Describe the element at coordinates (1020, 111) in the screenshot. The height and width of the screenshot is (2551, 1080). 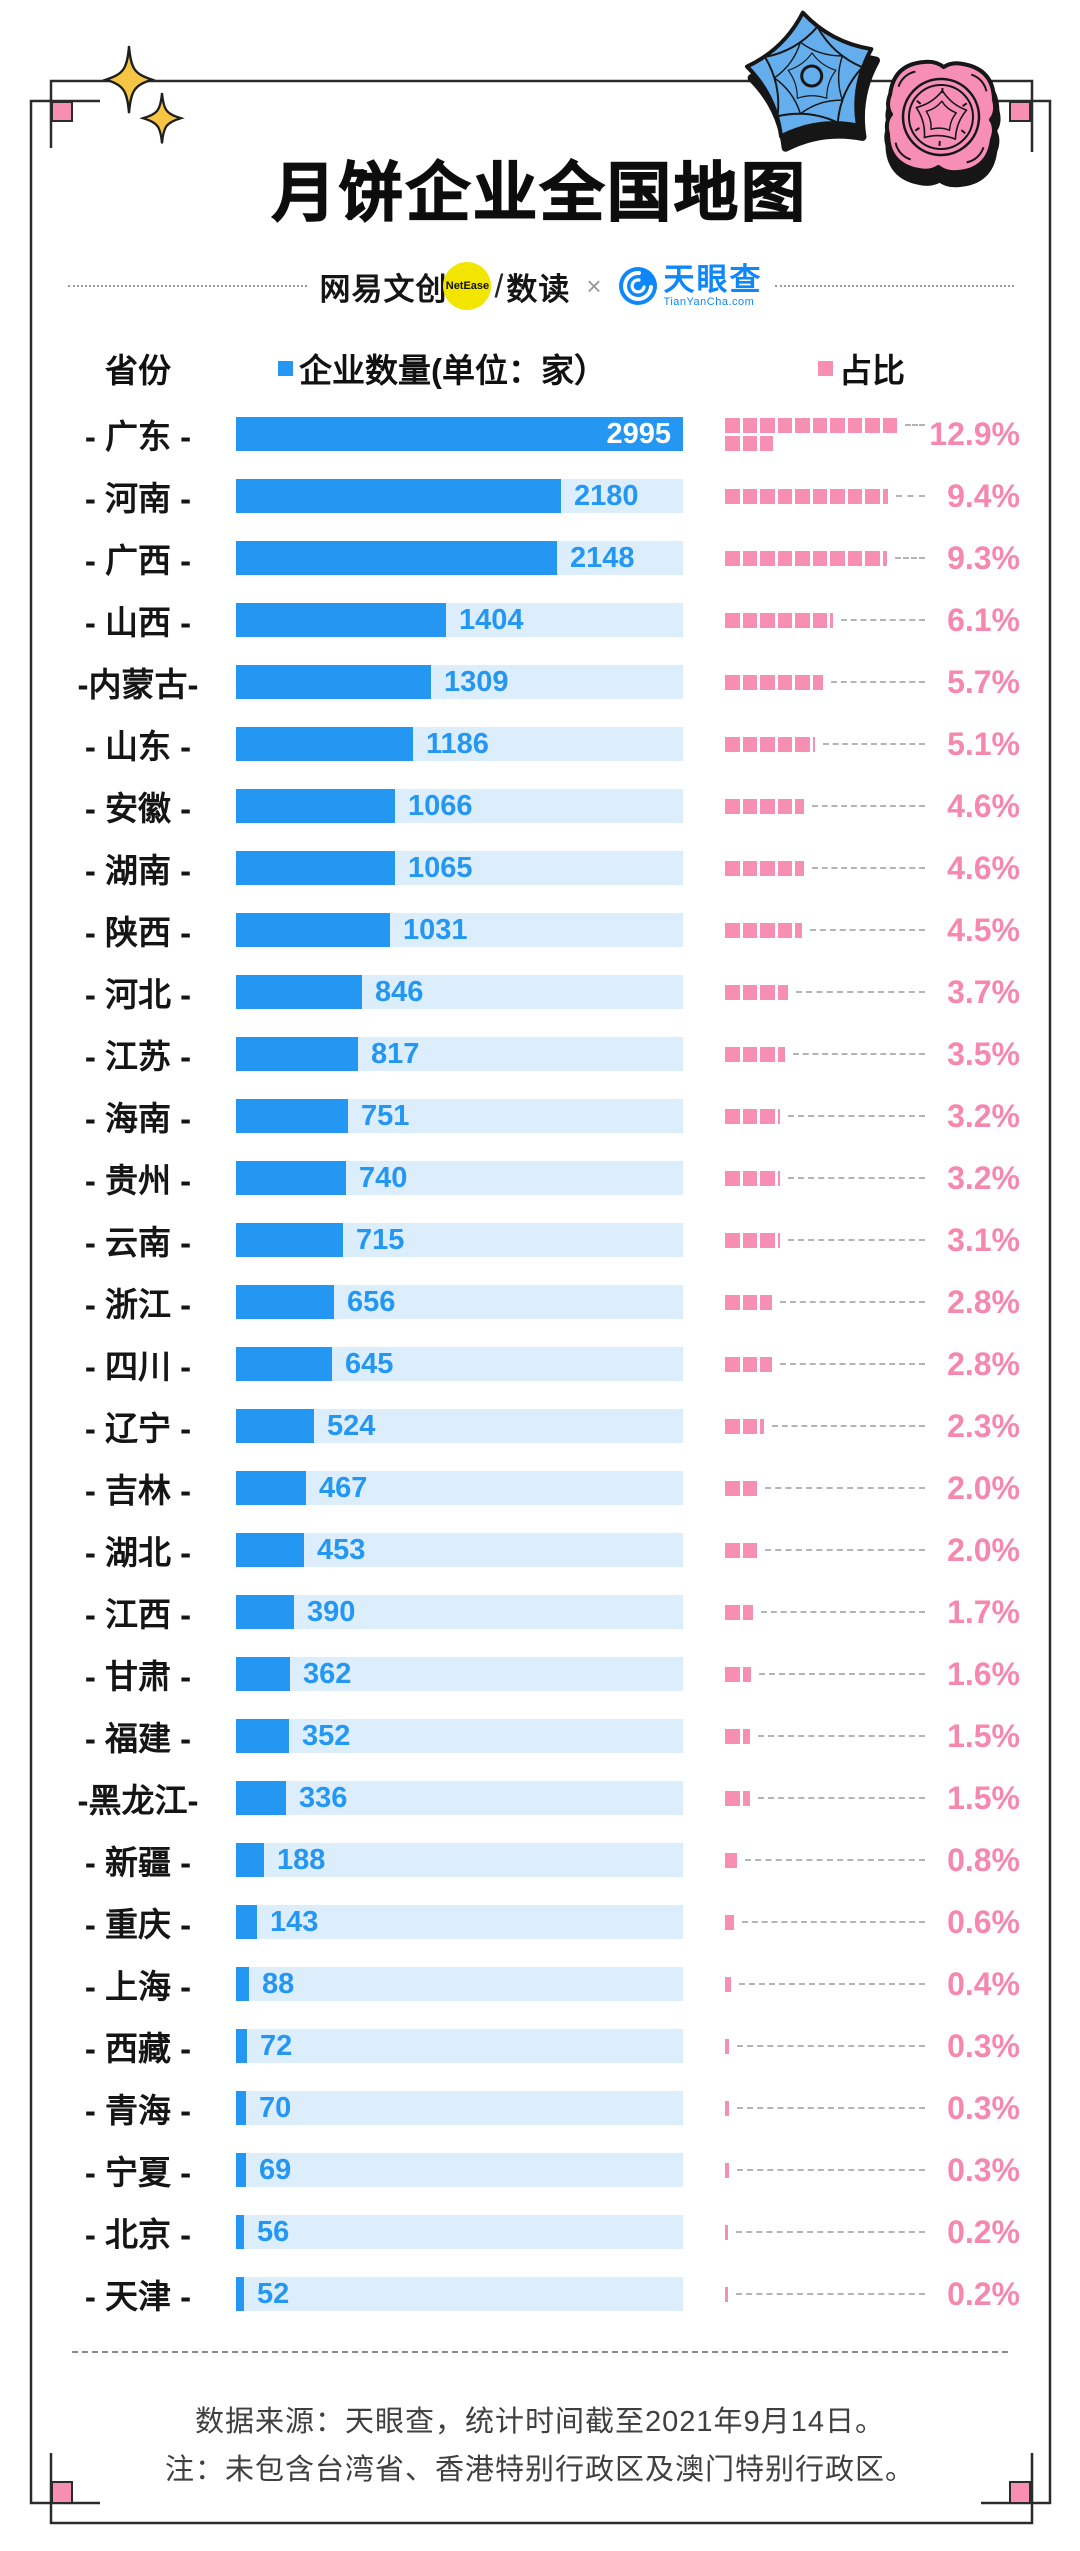
I see `corner-square-top-right` at that location.